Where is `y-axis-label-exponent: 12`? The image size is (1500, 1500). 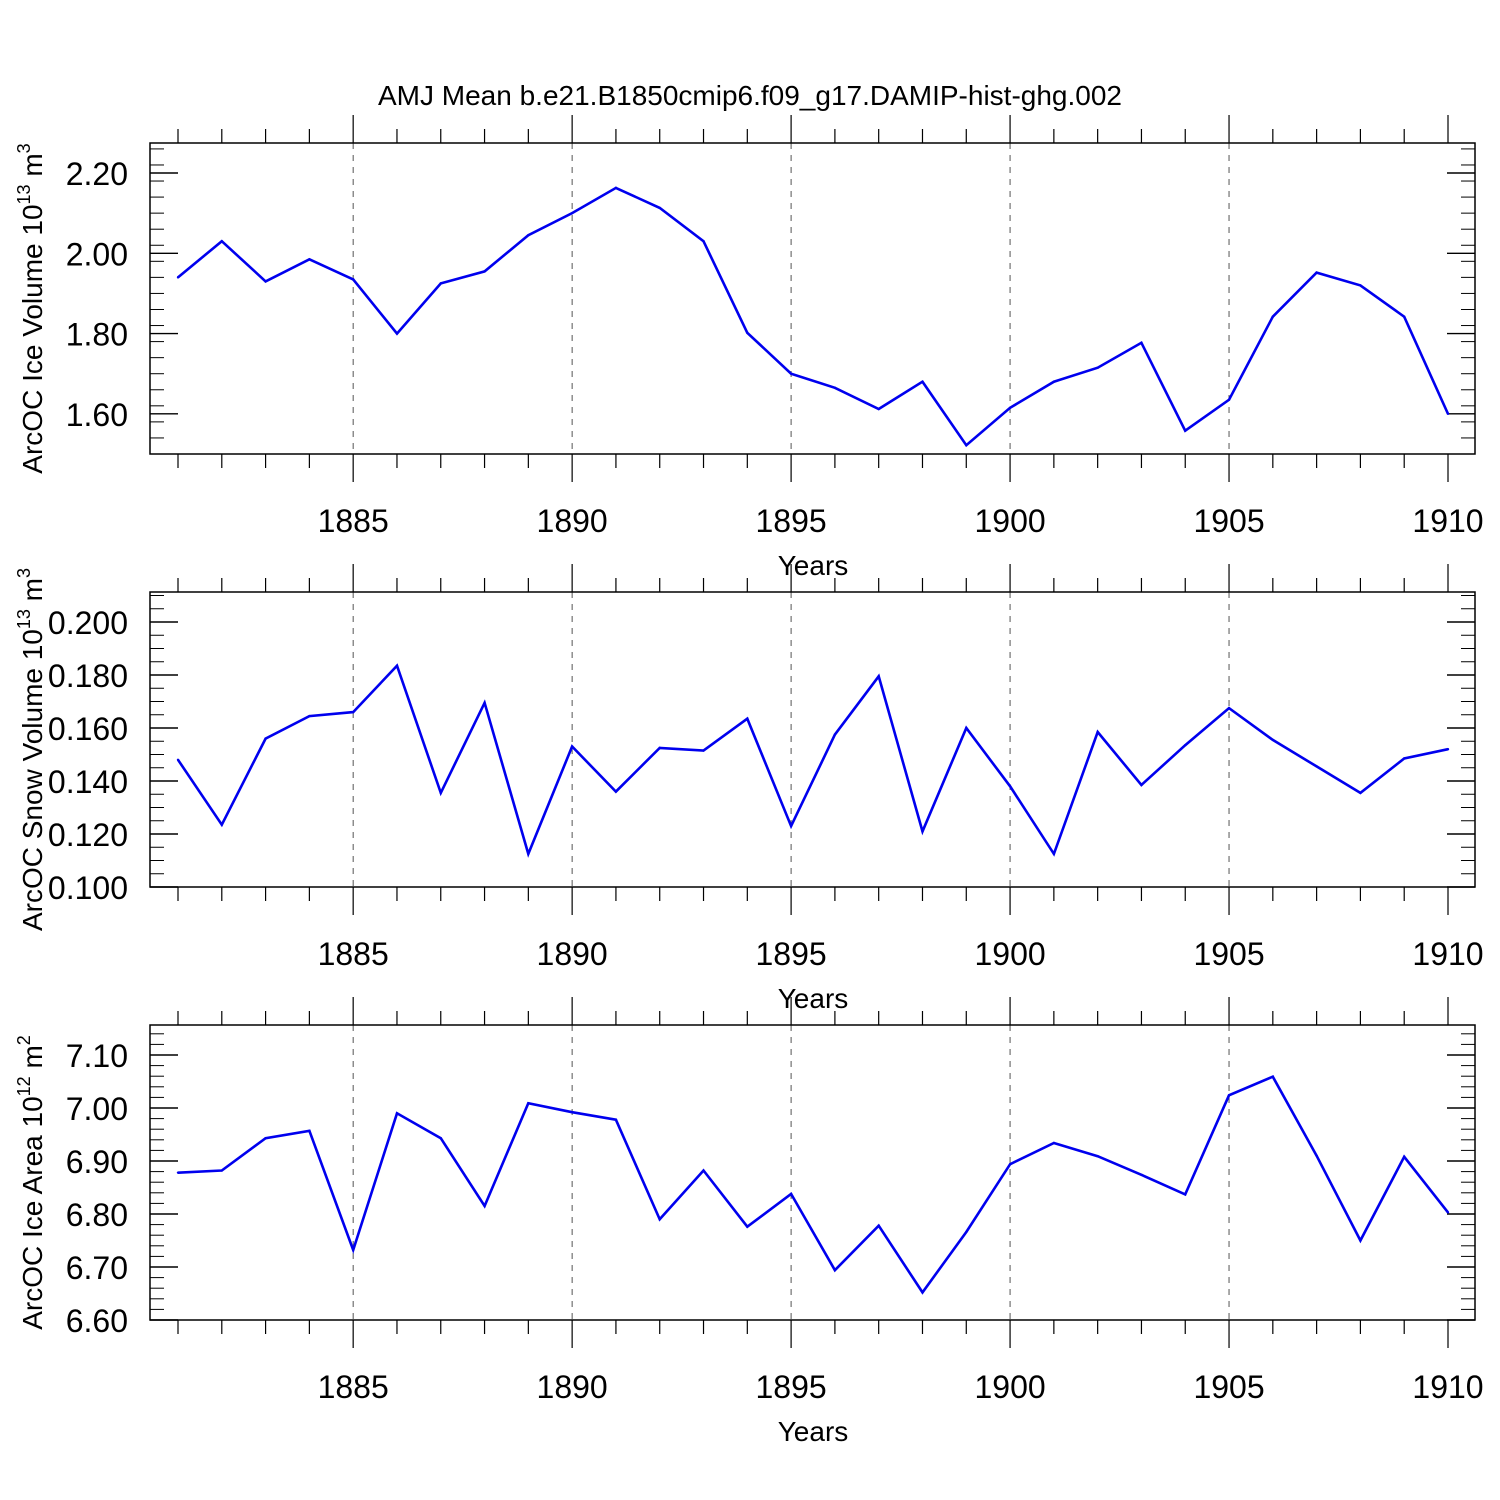 y-axis-label-exponent: 12 is located at coordinates (24, 1086).